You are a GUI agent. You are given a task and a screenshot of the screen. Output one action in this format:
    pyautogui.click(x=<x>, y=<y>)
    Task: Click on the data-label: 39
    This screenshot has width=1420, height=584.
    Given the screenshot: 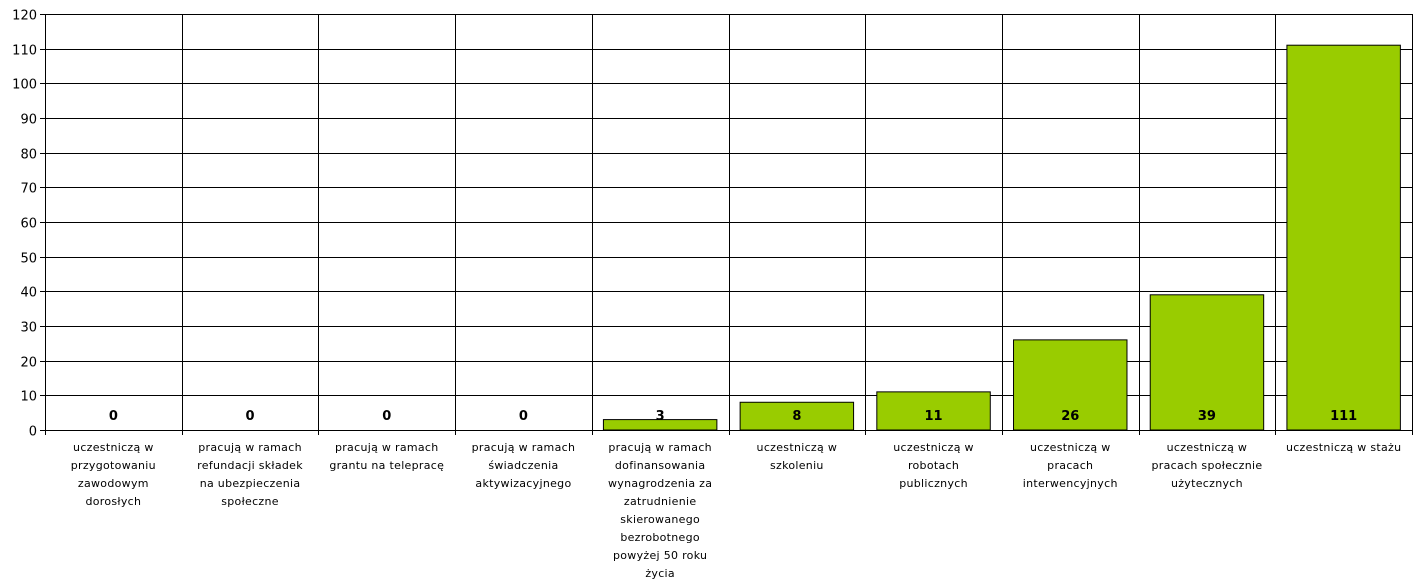 What is the action you would take?
    pyautogui.click(x=1207, y=416)
    